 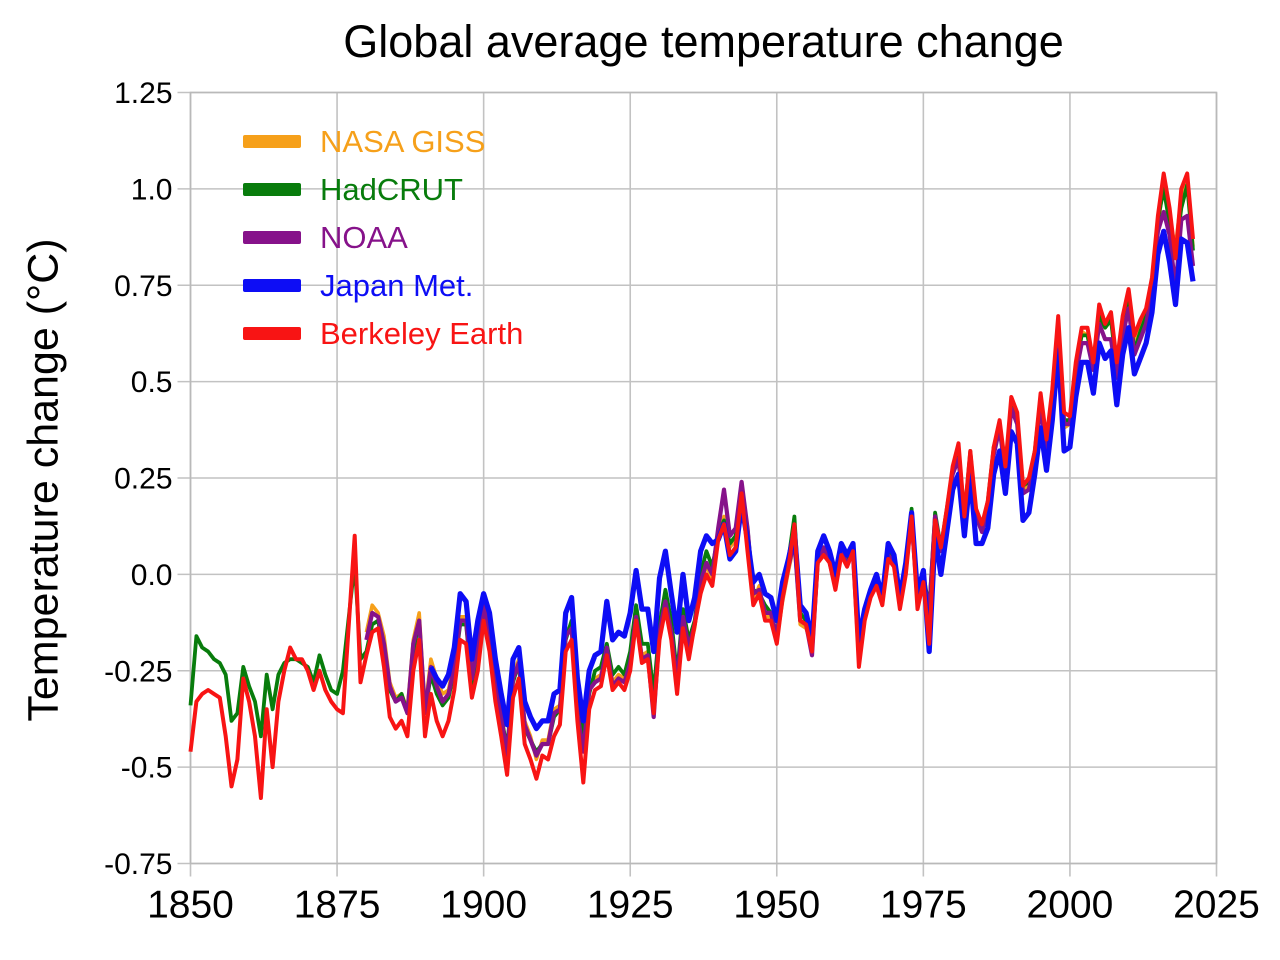 I want to click on y-tick-label: 0.25, so click(x=143, y=479).